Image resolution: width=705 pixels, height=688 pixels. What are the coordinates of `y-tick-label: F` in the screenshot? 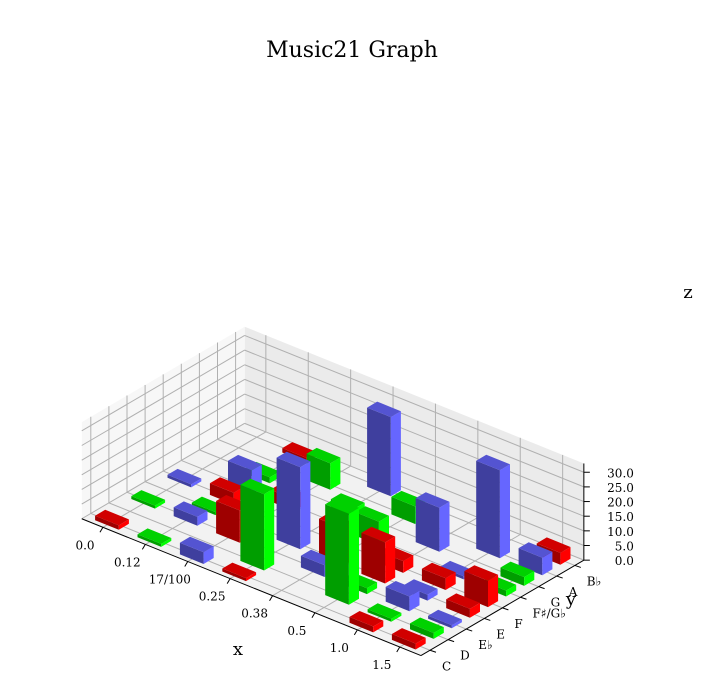 It's located at (518, 624).